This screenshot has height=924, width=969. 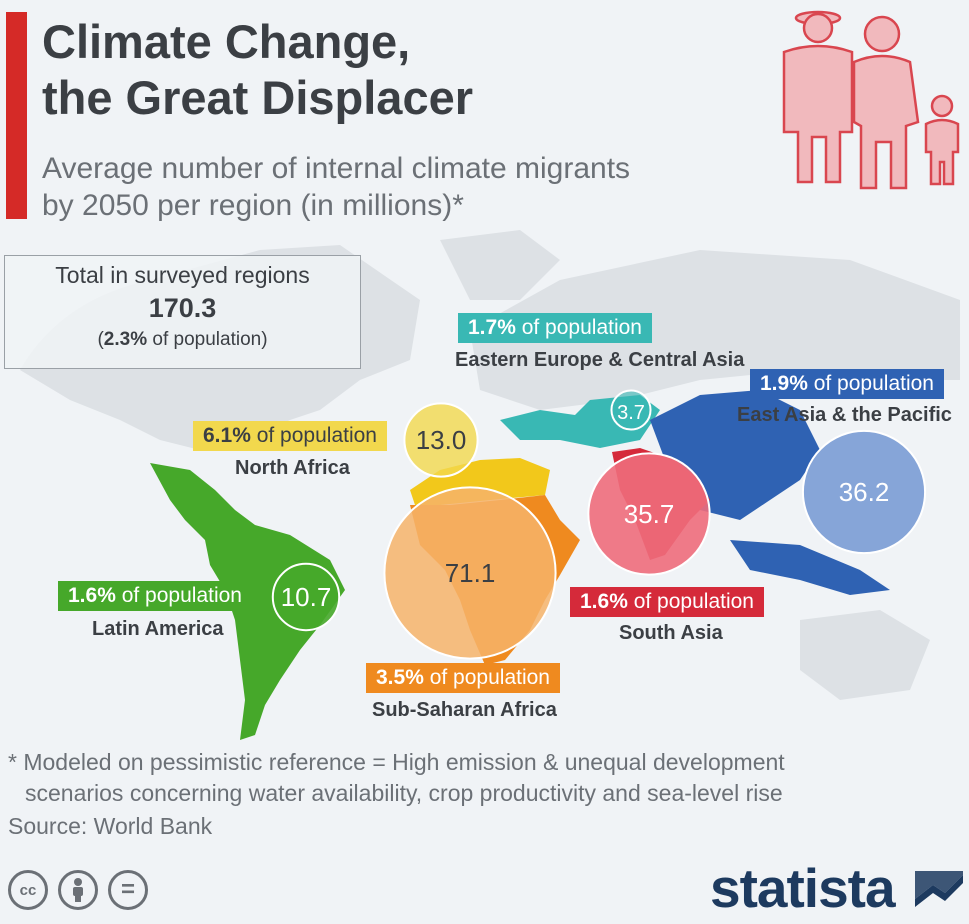 I want to click on title-line-2: the Great Displacer, so click(x=258, y=97).